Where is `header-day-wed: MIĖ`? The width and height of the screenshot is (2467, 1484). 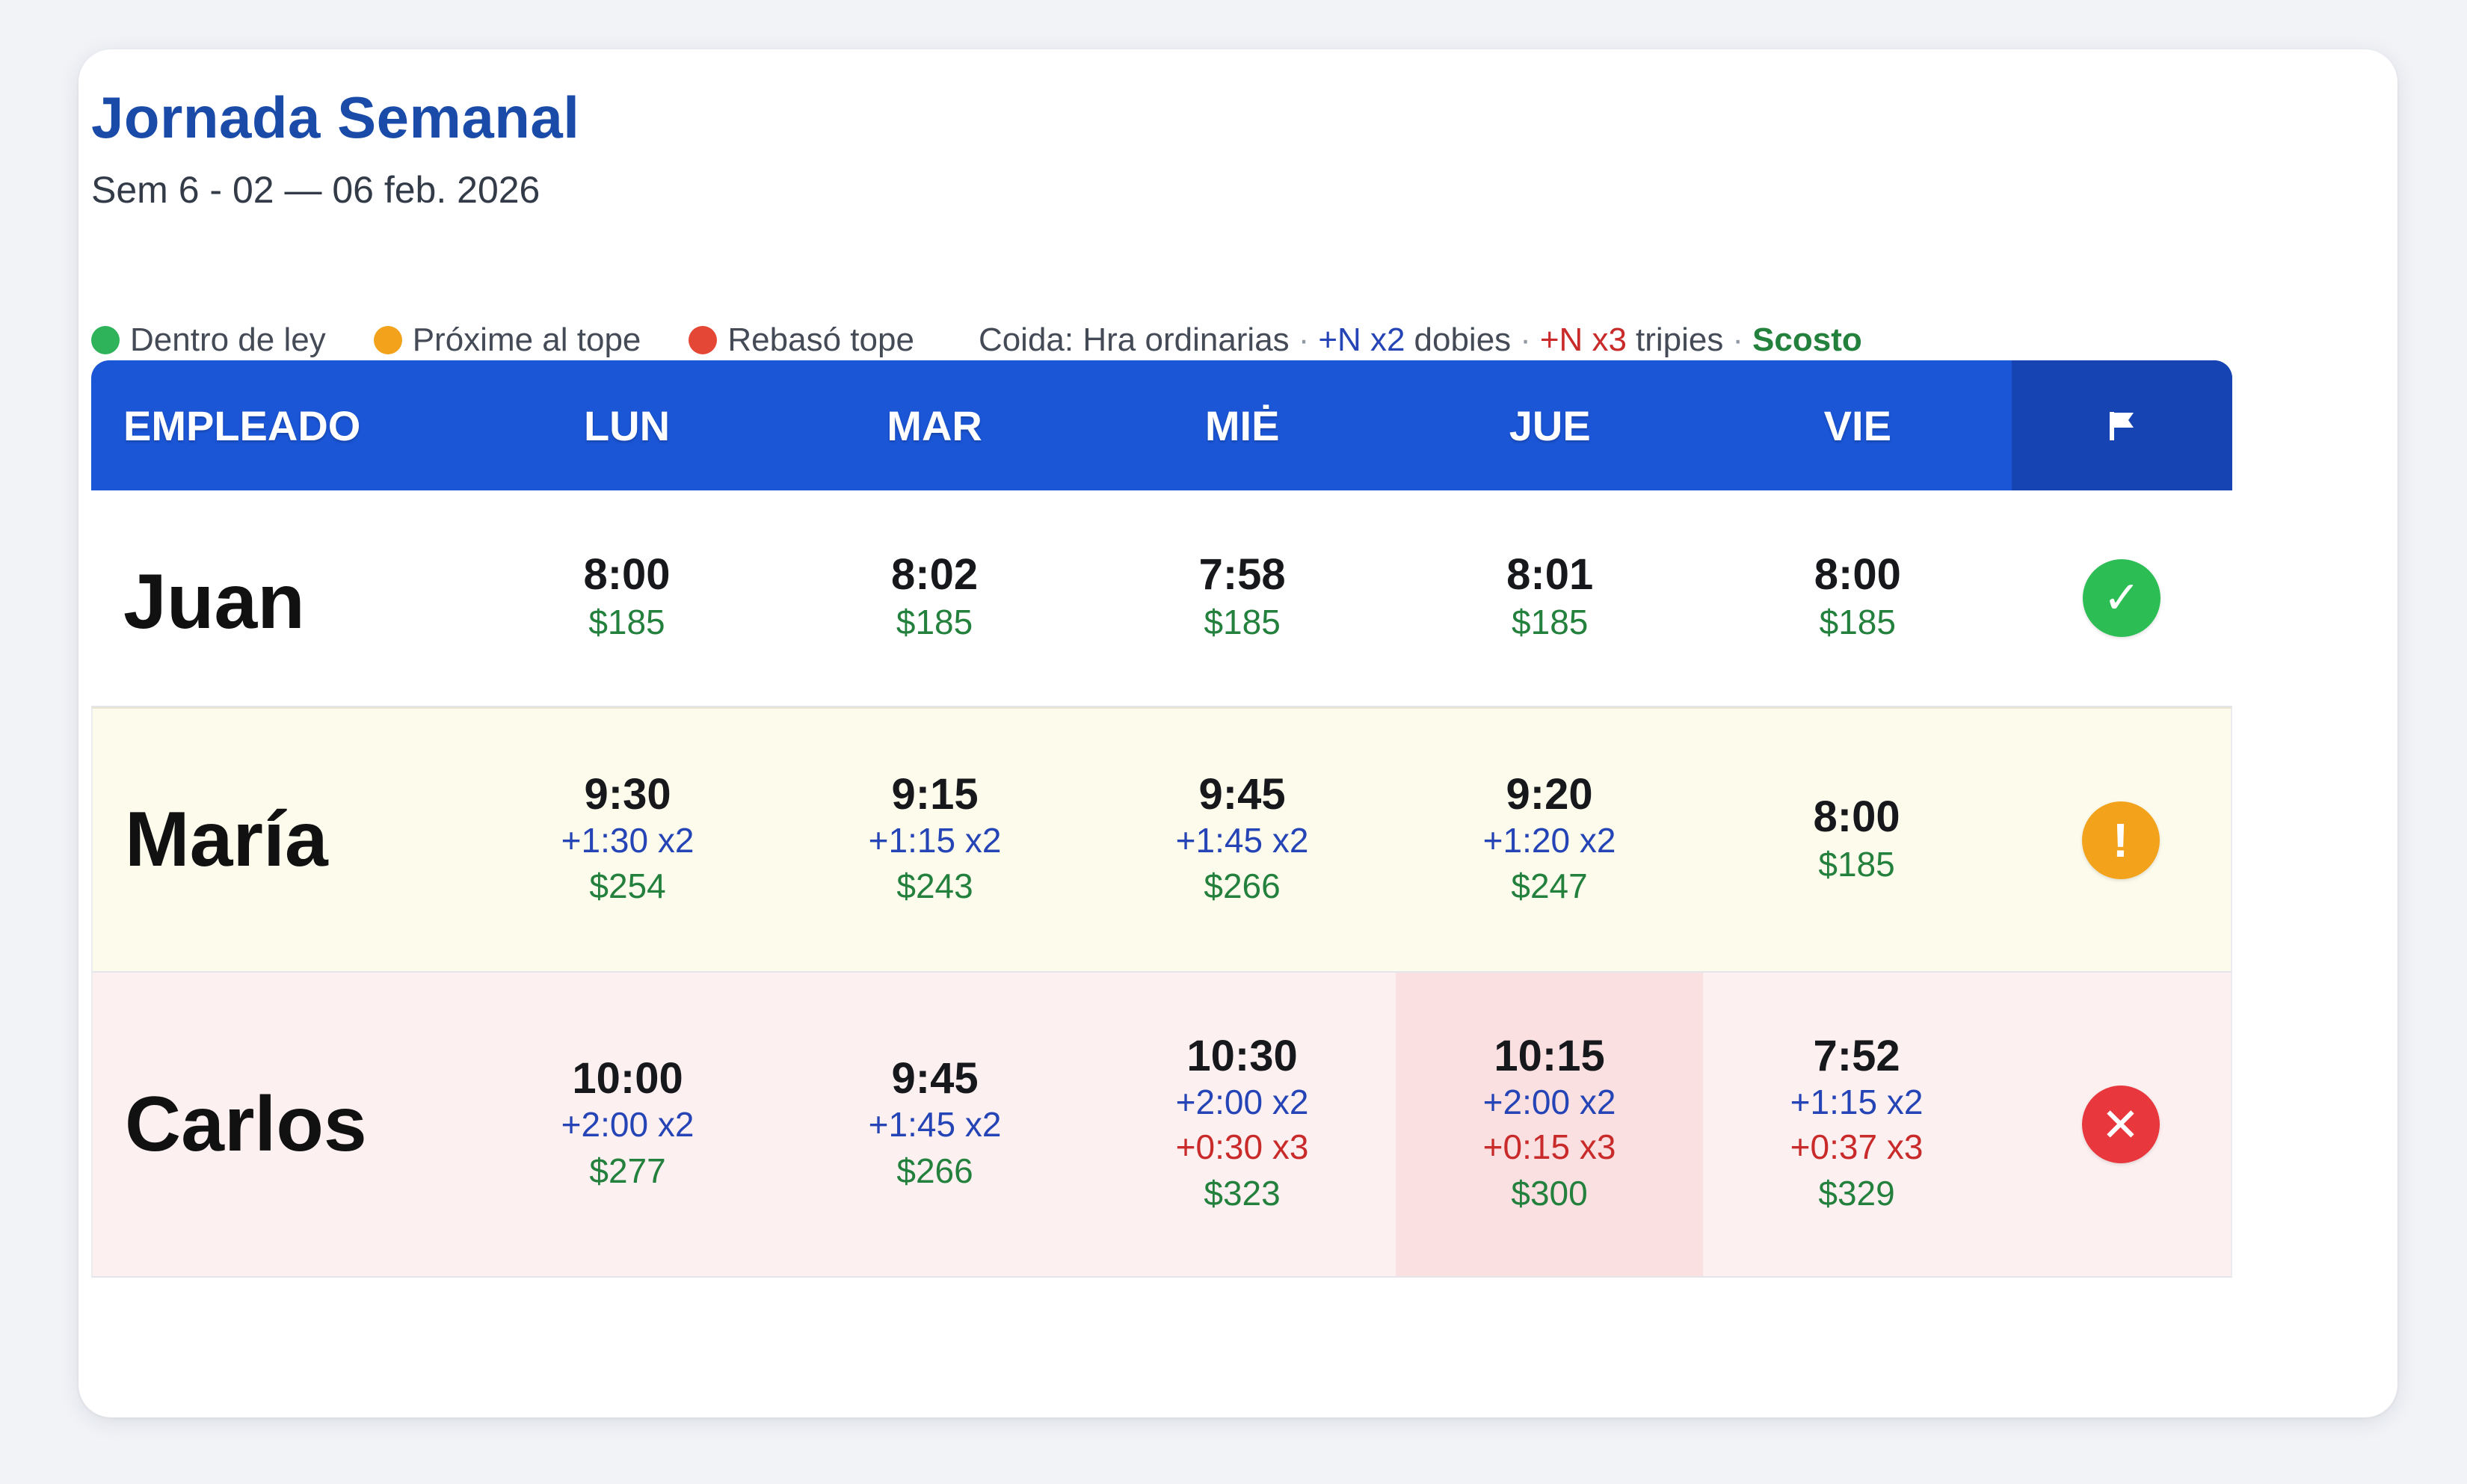 header-day-wed: MIĖ is located at coordinates (1242, 425).